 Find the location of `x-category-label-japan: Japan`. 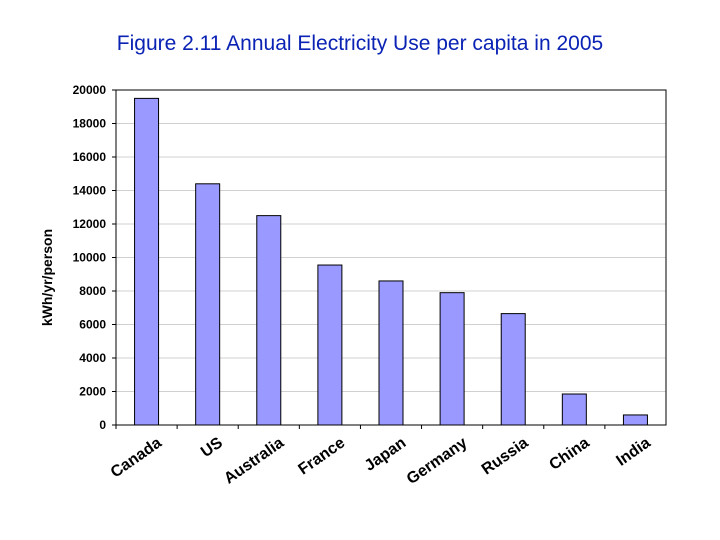

x-category-label-japan: Japan is located at coordinates (386, 454).